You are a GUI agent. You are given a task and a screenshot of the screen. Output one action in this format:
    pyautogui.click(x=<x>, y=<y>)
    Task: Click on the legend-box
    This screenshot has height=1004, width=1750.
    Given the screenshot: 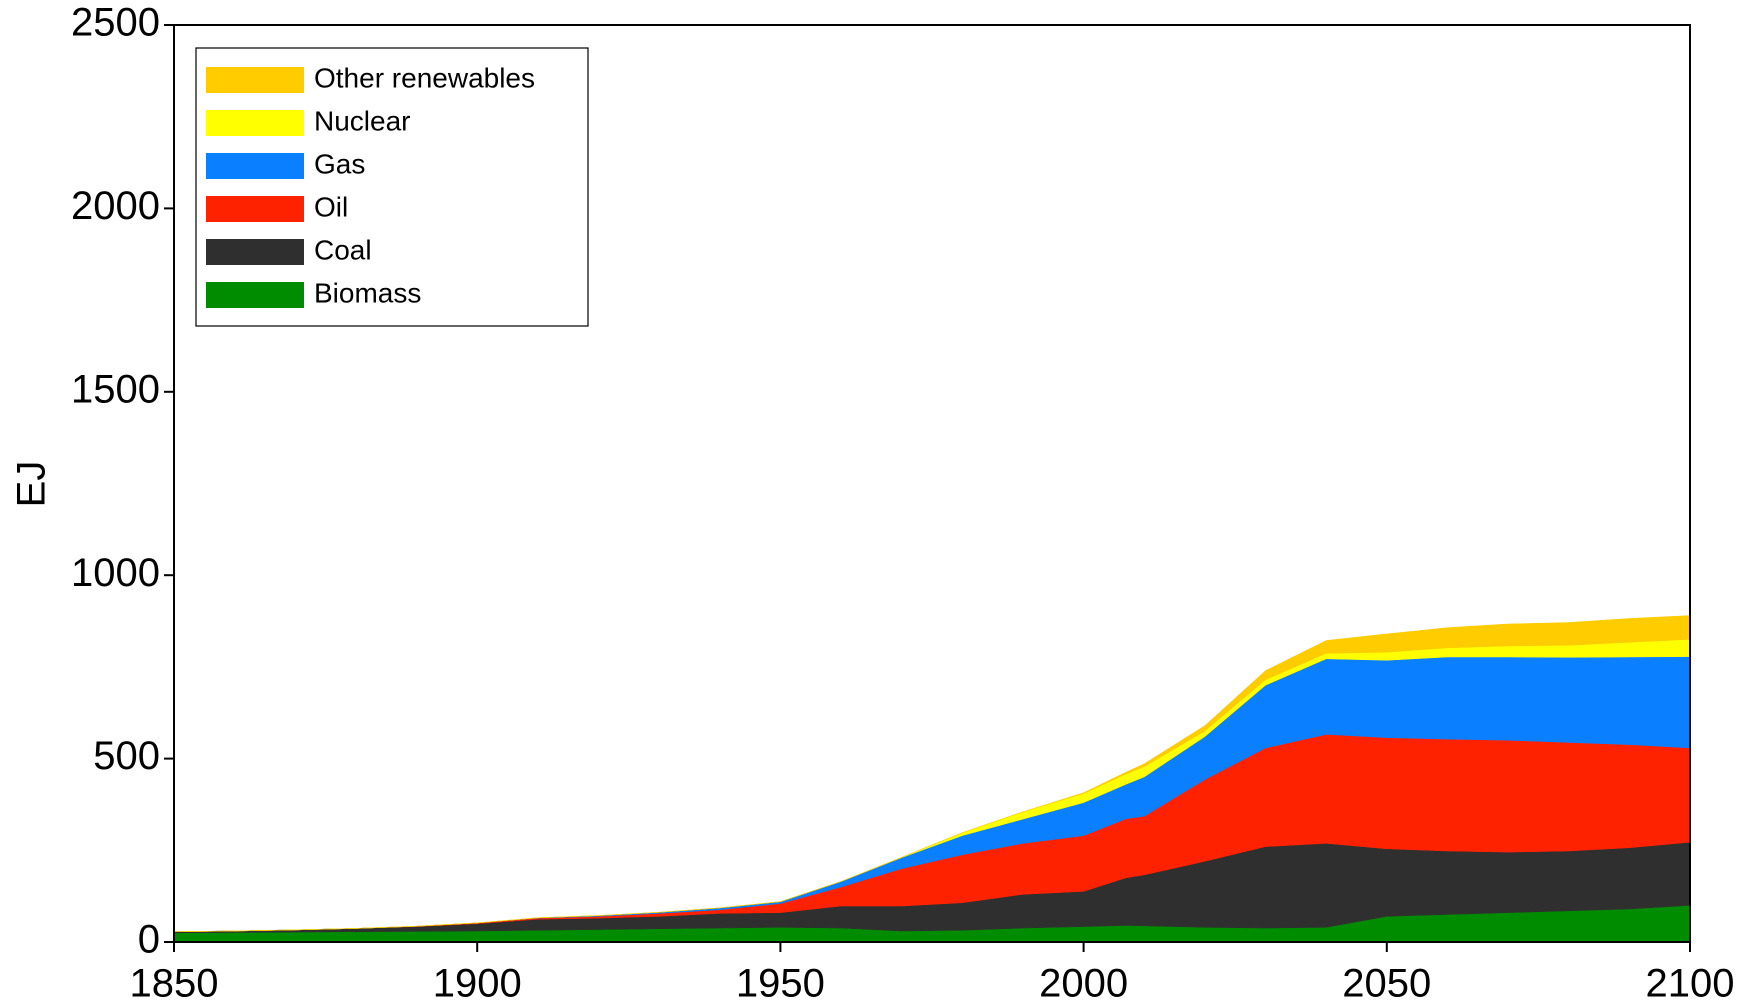 What is the action you would take?
    pyautogui.click(x=392, y=187)
    